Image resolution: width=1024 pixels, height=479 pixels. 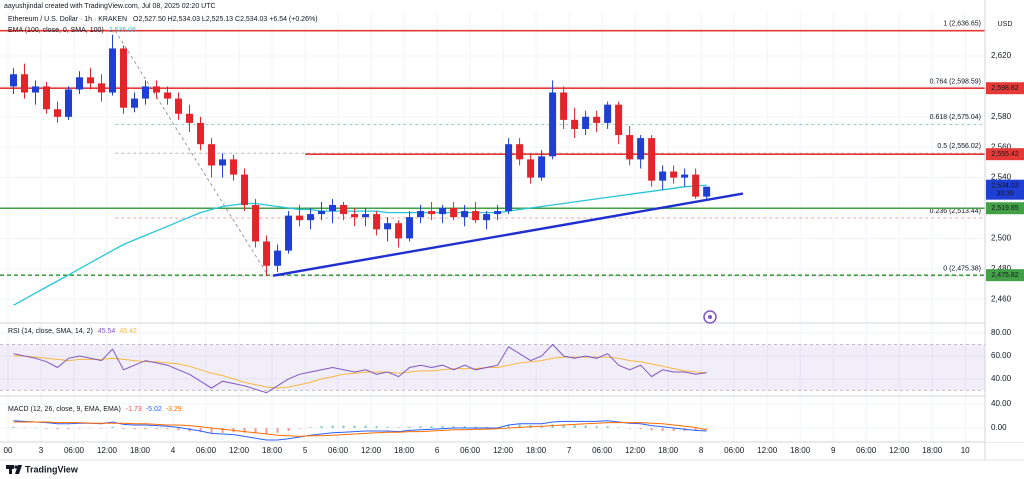 I want to click on rsi-name: RSI (14, close, SMA, 14, 2), so click(x=50, y=331).